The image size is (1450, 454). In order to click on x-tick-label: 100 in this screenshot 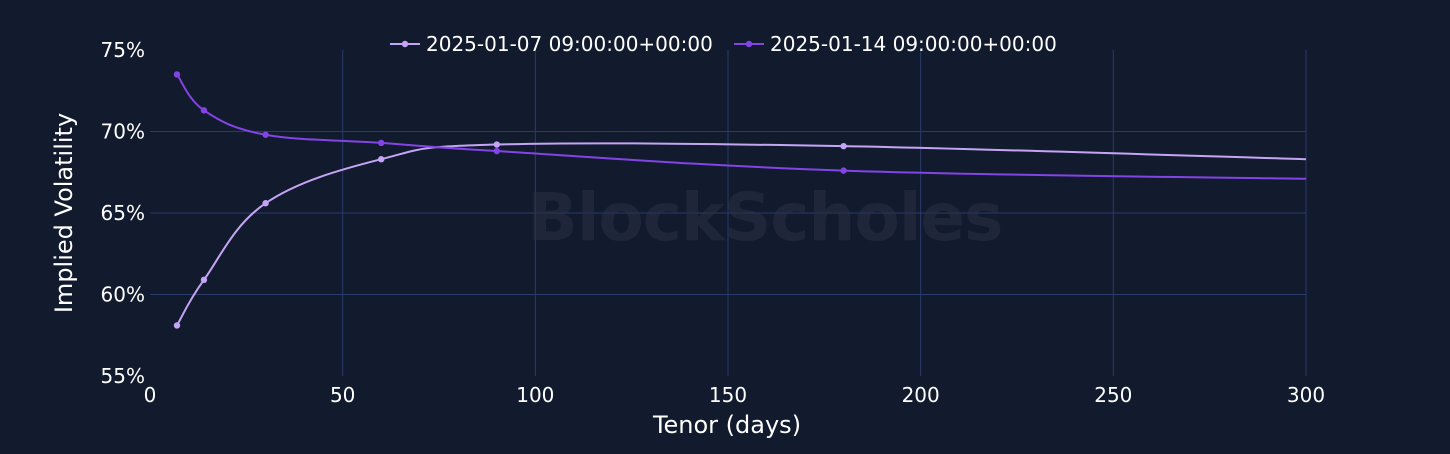, I will do `click(535, 395)`.